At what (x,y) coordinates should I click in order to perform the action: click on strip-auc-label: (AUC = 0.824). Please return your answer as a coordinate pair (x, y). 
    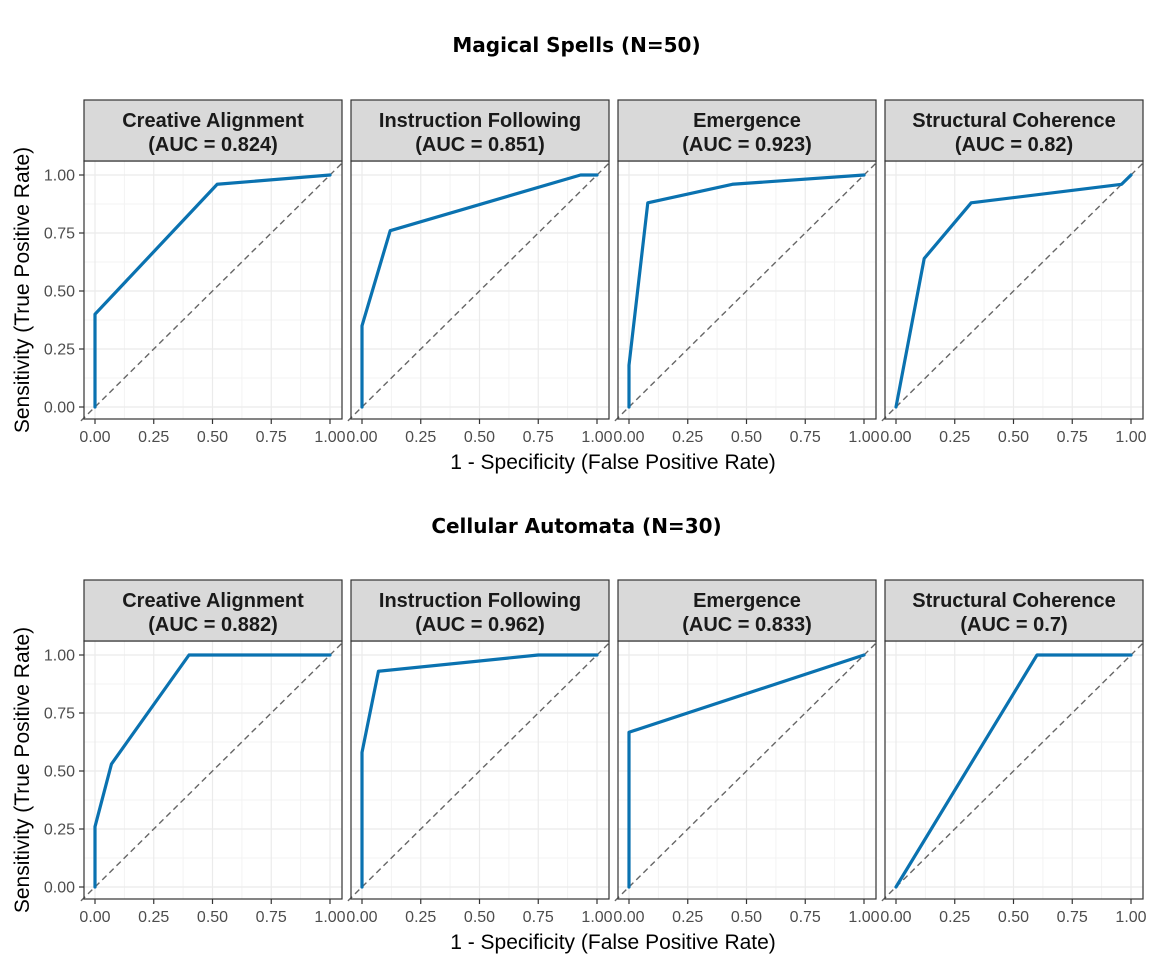
    Looking at the image, I should click on (213, 145).